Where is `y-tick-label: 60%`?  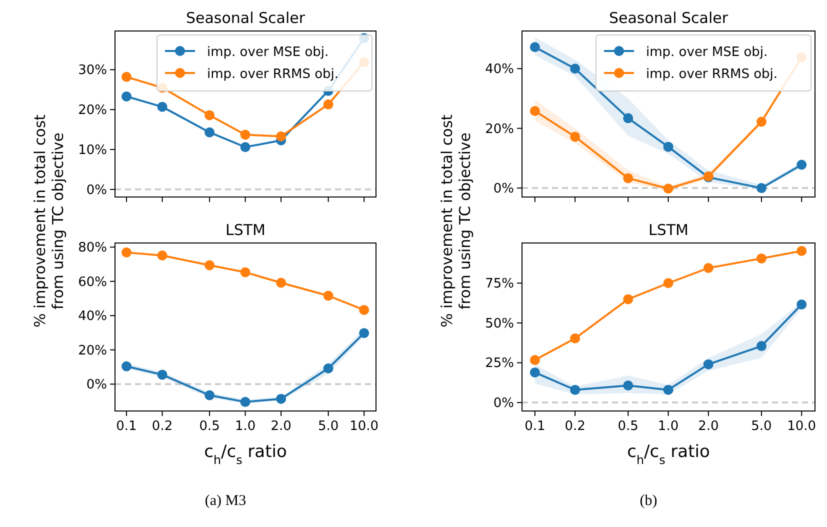 y-tick-label: 60% is located at coordinates (92, 282).